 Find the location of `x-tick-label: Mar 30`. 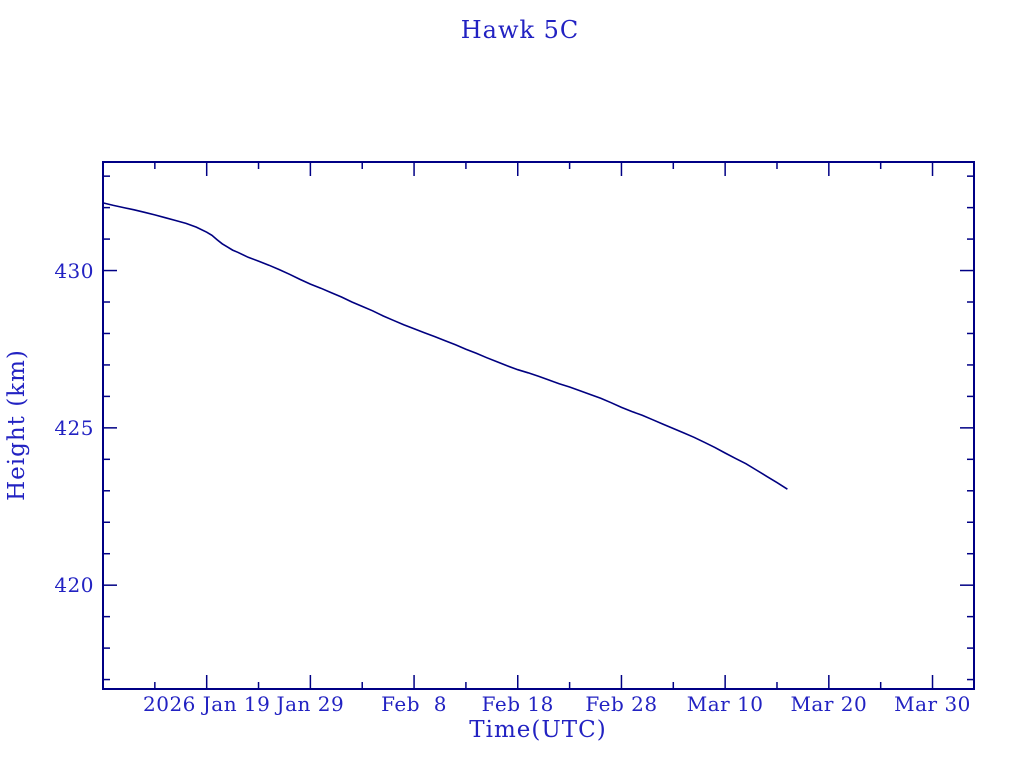

x-tick-label: Mar 30 is located at coordinates (932, 704).